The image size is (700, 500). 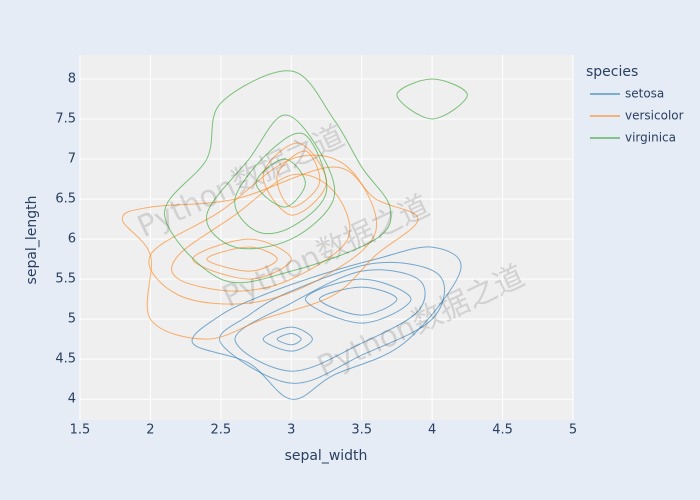 I want to click on x-tick-label: 1.5, so click(x=80, y=430).